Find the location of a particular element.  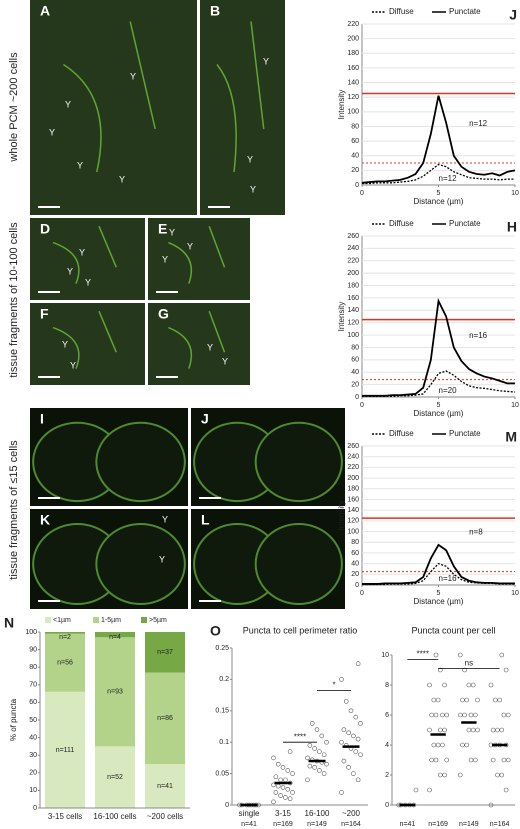

side-label: whole PCM ~200 cells is located at coordinates (14, 107).